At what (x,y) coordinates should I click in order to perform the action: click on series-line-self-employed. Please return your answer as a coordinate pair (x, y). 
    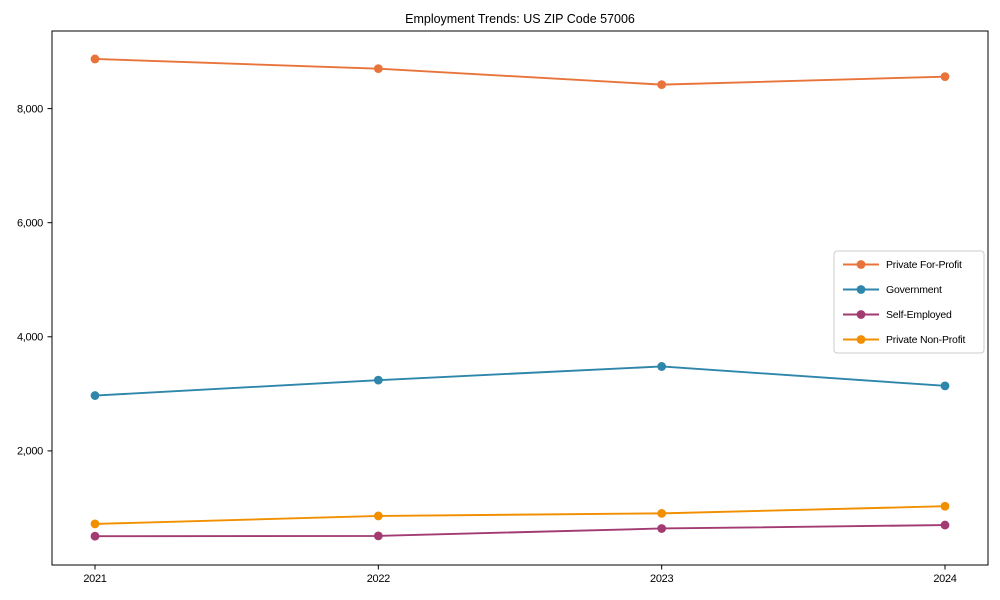
    Looking at the image, I should click on (520, 531).